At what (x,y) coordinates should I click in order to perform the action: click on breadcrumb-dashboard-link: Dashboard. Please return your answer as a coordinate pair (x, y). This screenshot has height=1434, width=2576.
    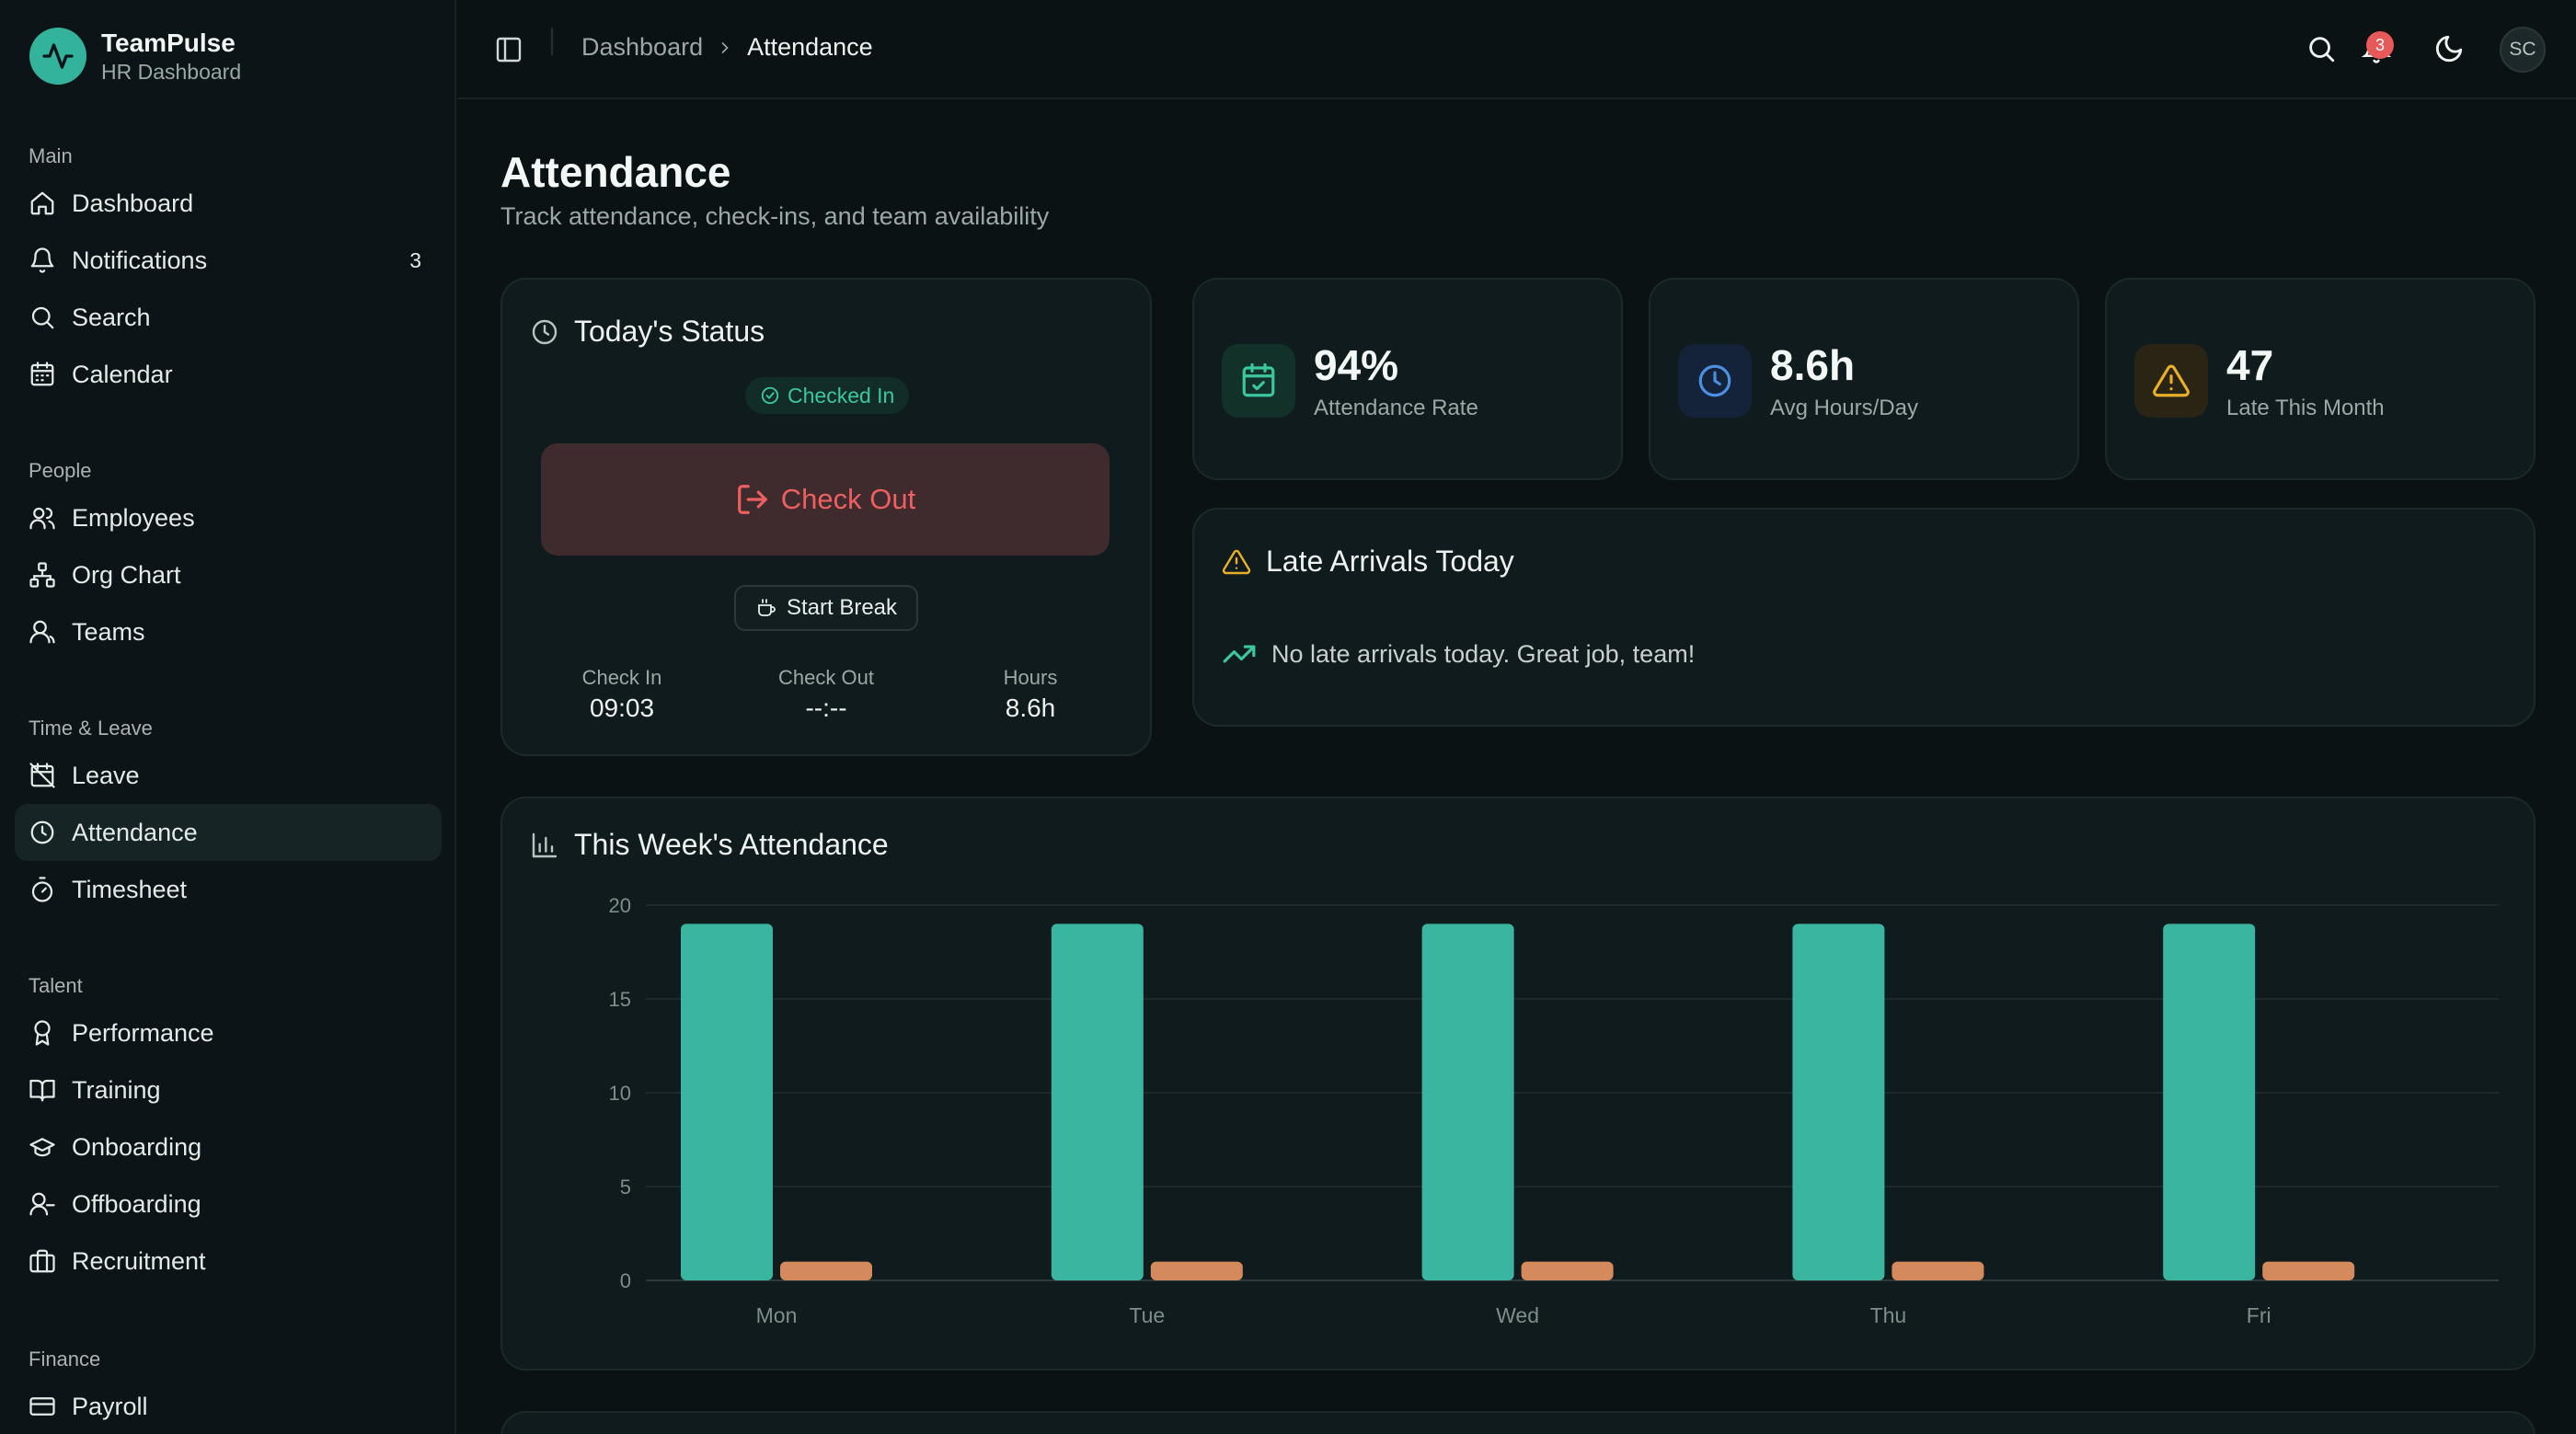
    Looking at the image, I should click on (642, 47).